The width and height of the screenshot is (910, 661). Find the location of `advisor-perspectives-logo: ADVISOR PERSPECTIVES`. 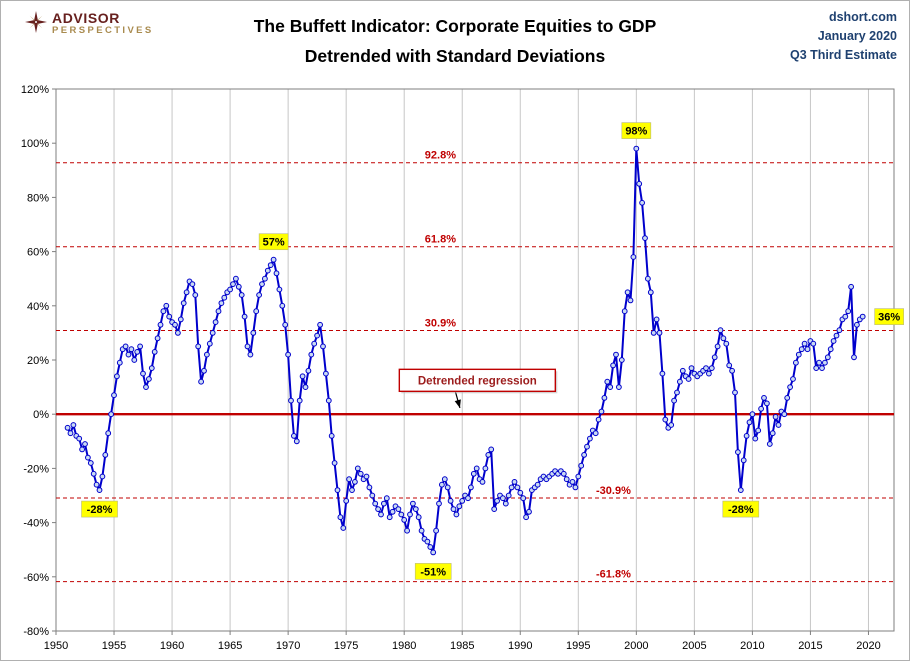

advisor-perspectives-logo: ADVISOR PERSPECTIVES is located at coordinates (89, 23).